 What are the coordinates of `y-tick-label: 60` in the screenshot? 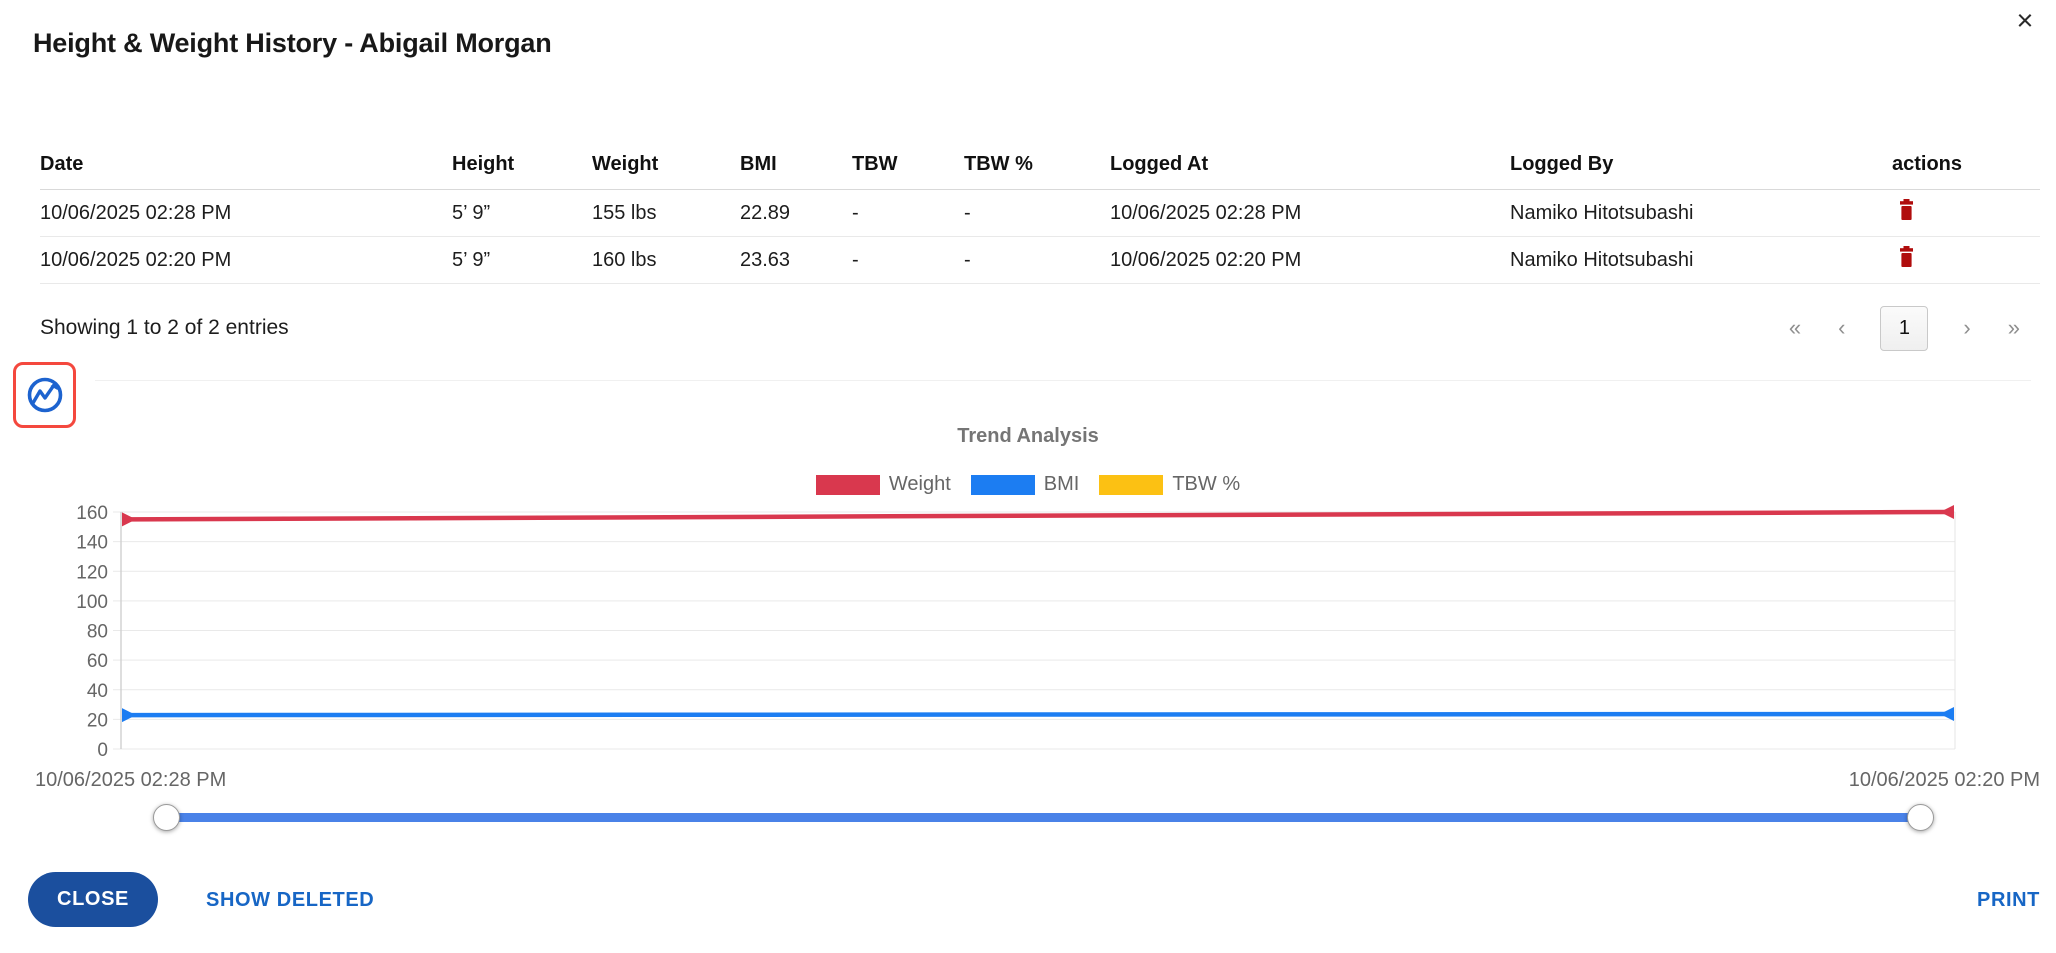 It's located at (97, 661).